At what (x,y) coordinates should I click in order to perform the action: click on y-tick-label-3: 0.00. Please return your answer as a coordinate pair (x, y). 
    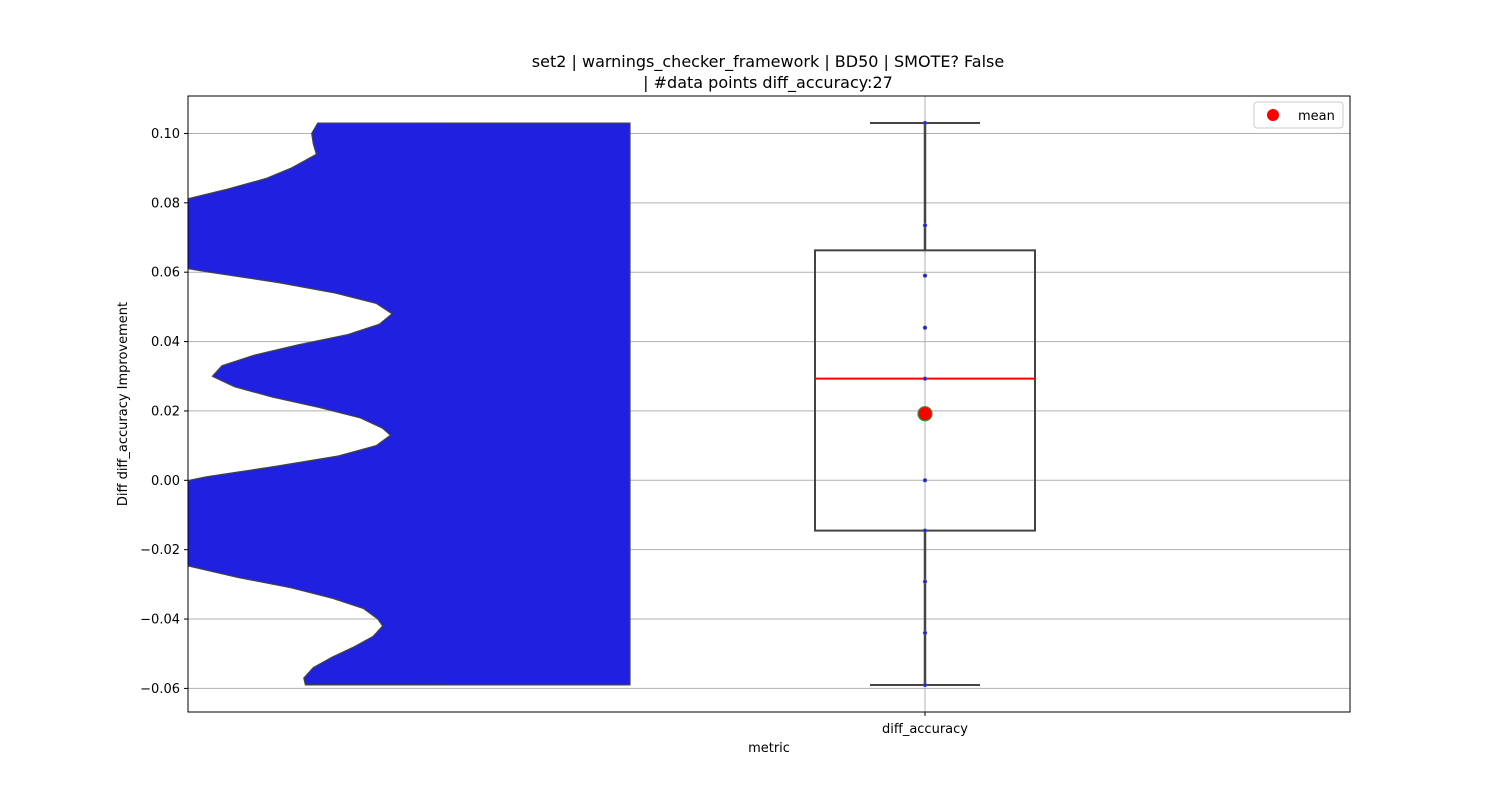
    Looking at the image, I should click on (165, 481).